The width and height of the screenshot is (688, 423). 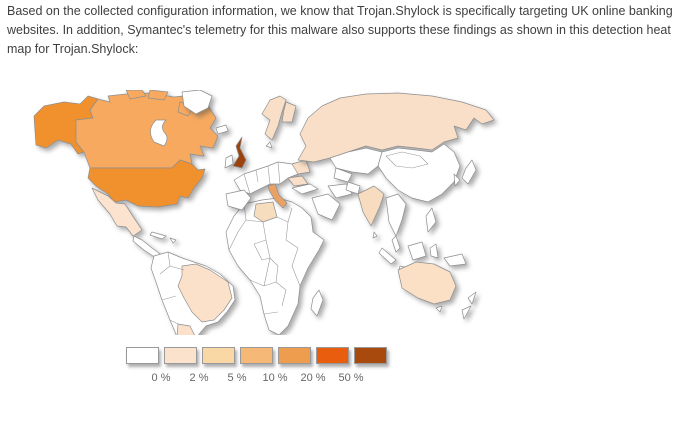 I want to click on legend-label-1: 2 %, so click(x=199, y=378).